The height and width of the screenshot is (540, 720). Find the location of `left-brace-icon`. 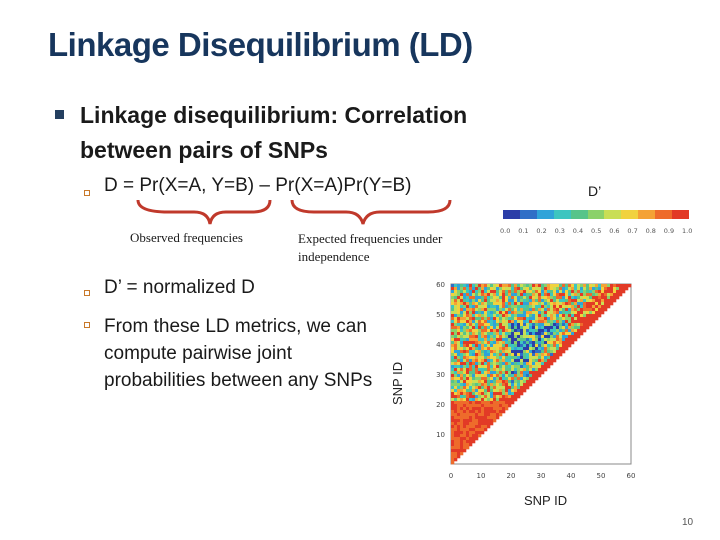

left-brace-icon is located at coordinates (204, 212).